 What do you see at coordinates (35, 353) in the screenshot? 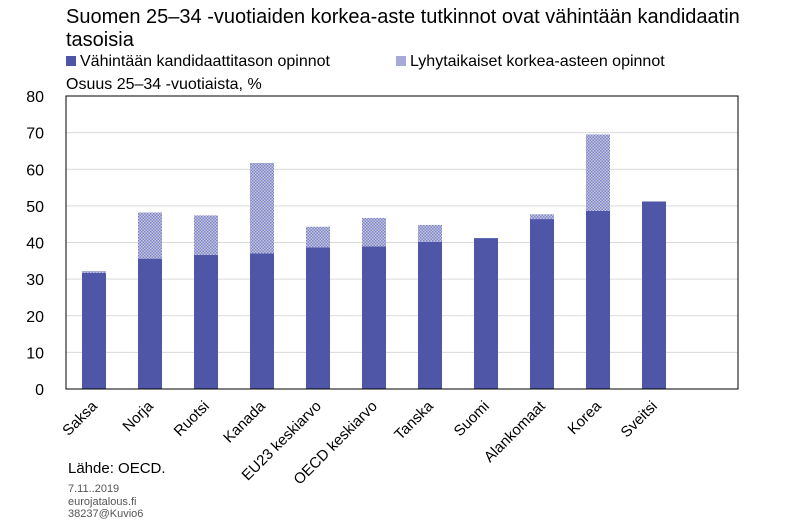
I see `y-tick-label: 10` at bounding box center [35, 353].